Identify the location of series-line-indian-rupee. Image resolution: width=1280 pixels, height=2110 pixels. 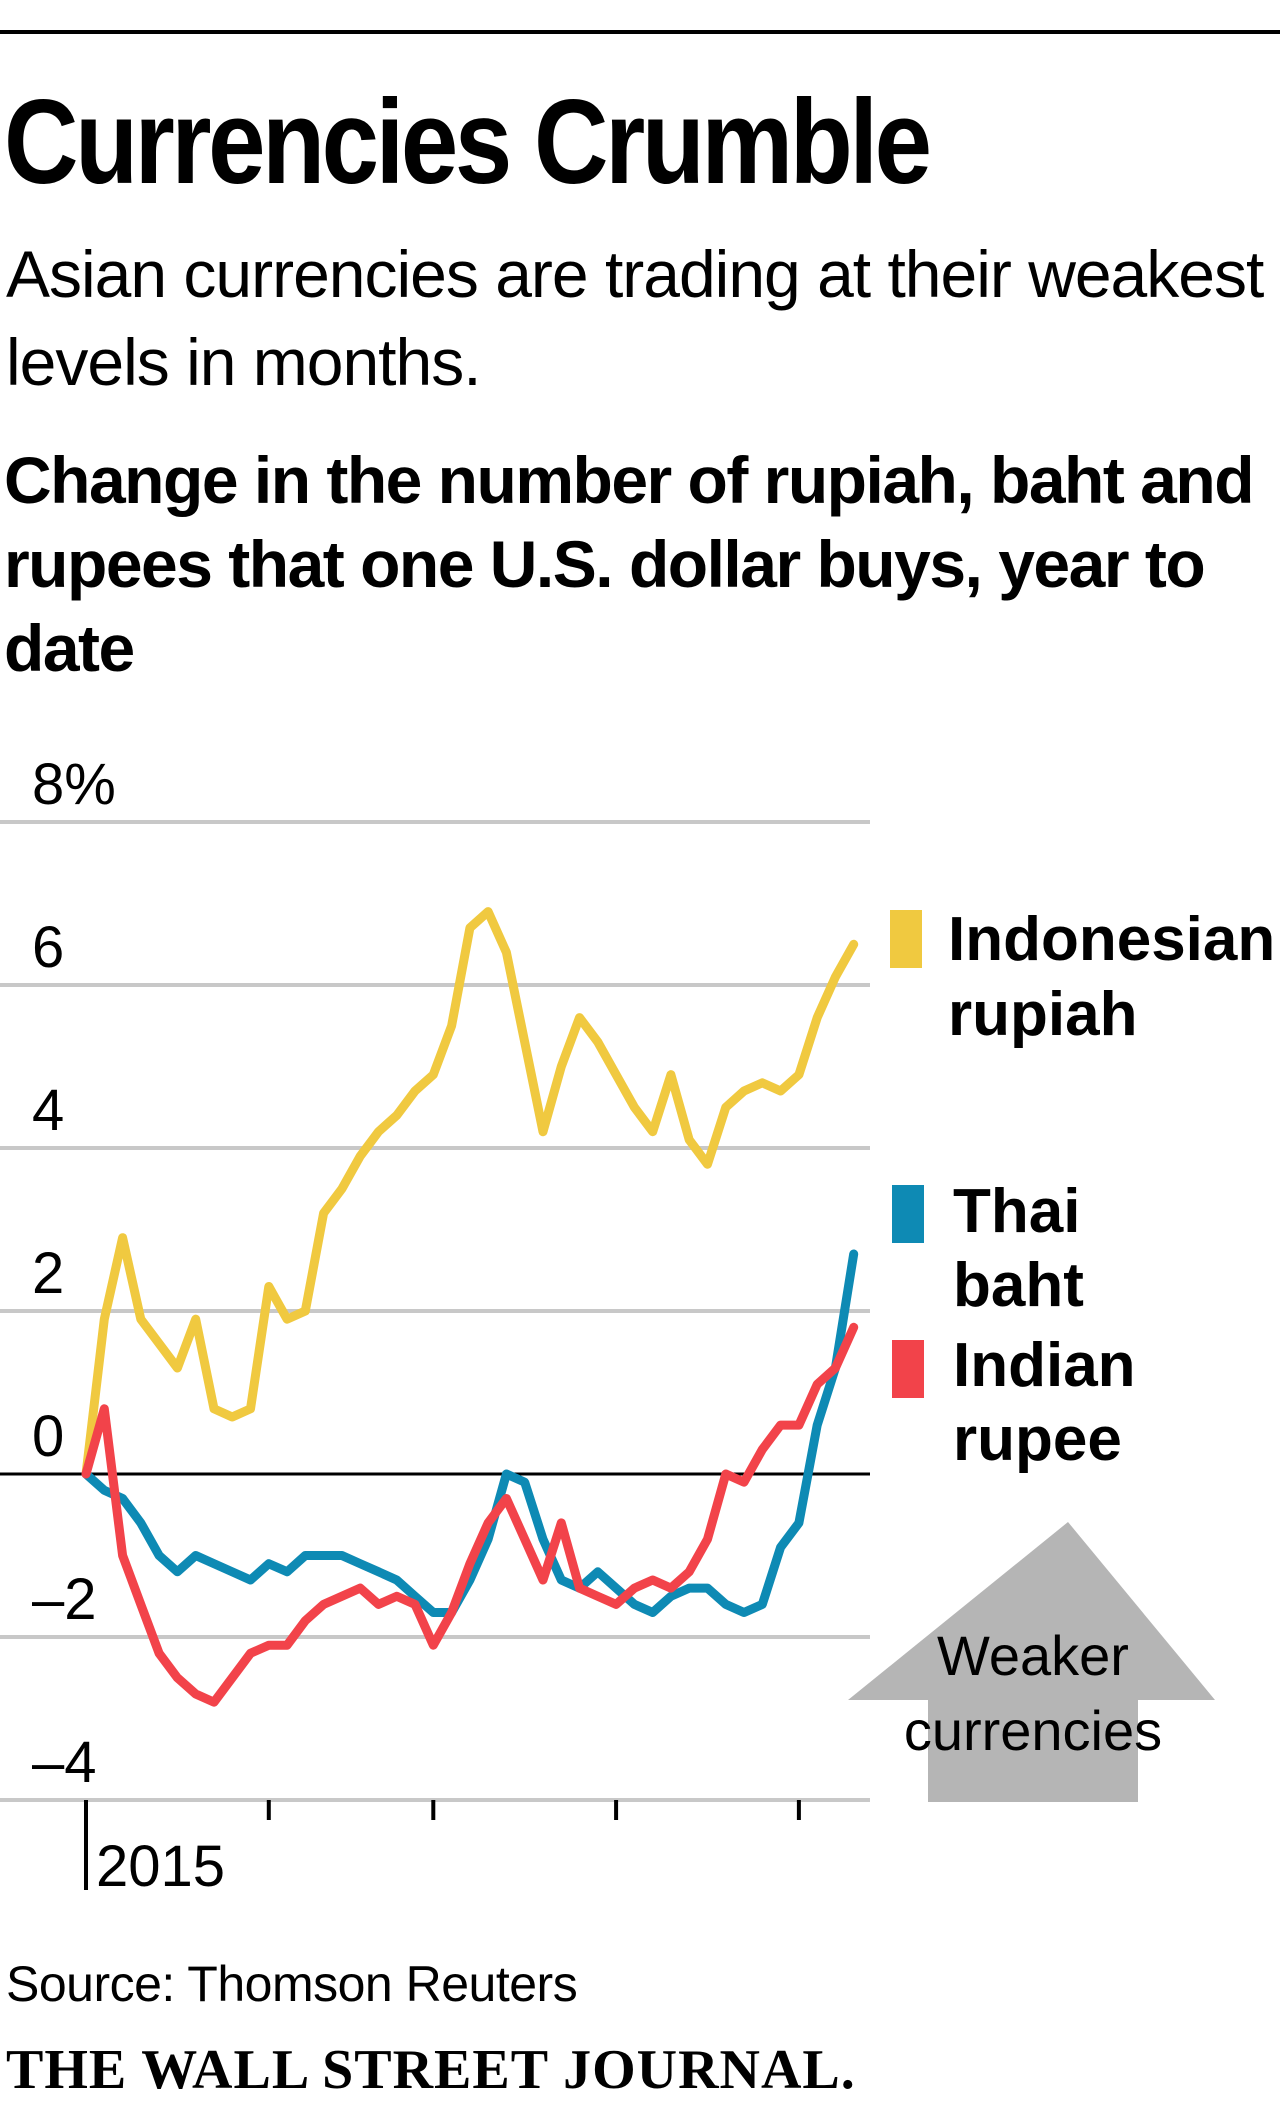
(470, 1514).